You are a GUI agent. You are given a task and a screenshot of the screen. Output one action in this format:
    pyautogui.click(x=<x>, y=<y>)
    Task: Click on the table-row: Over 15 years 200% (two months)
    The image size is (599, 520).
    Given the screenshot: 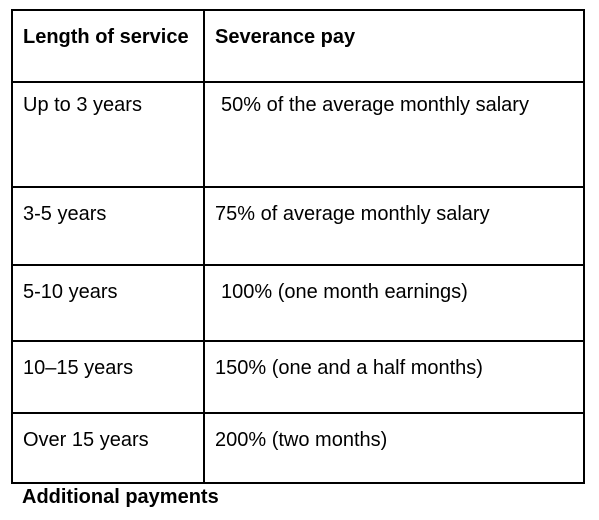 What is the action you would take?
    pyautogui.click(x=298, y=448)
    